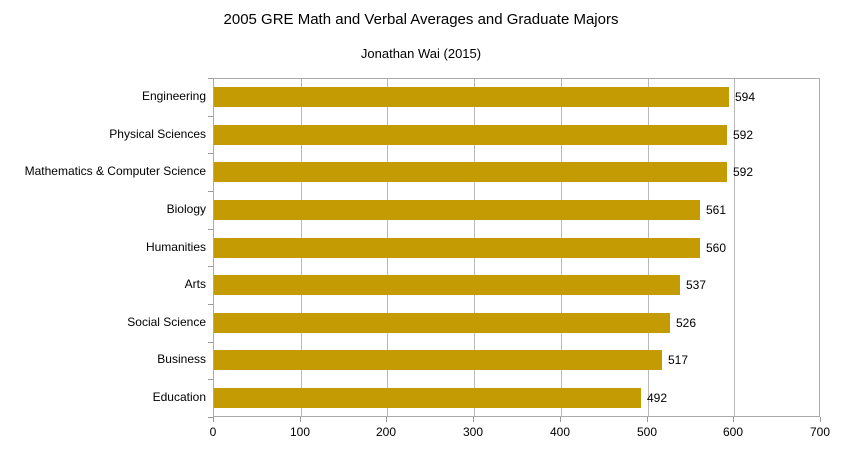 The height and width of the screenshot is (451, 842). Describe the element at coordinates (386, 432) in the screenshot. I see `x-axis-label: 200` at that location.